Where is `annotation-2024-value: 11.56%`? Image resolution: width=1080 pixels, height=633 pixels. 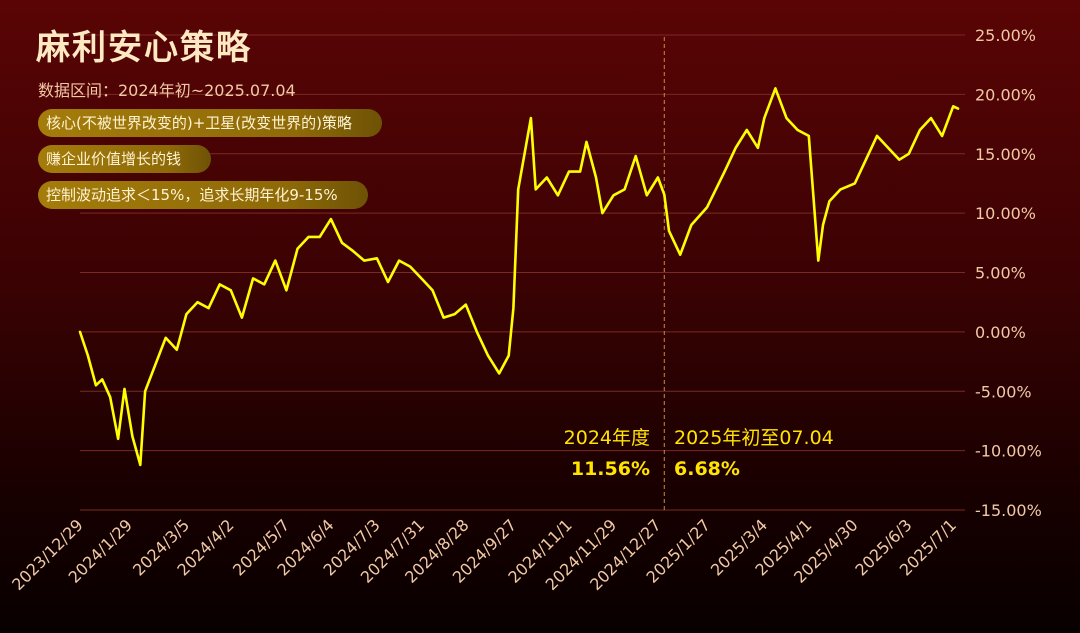
annotation-2024-value: 11.56% is located at coordinates (610, 469).